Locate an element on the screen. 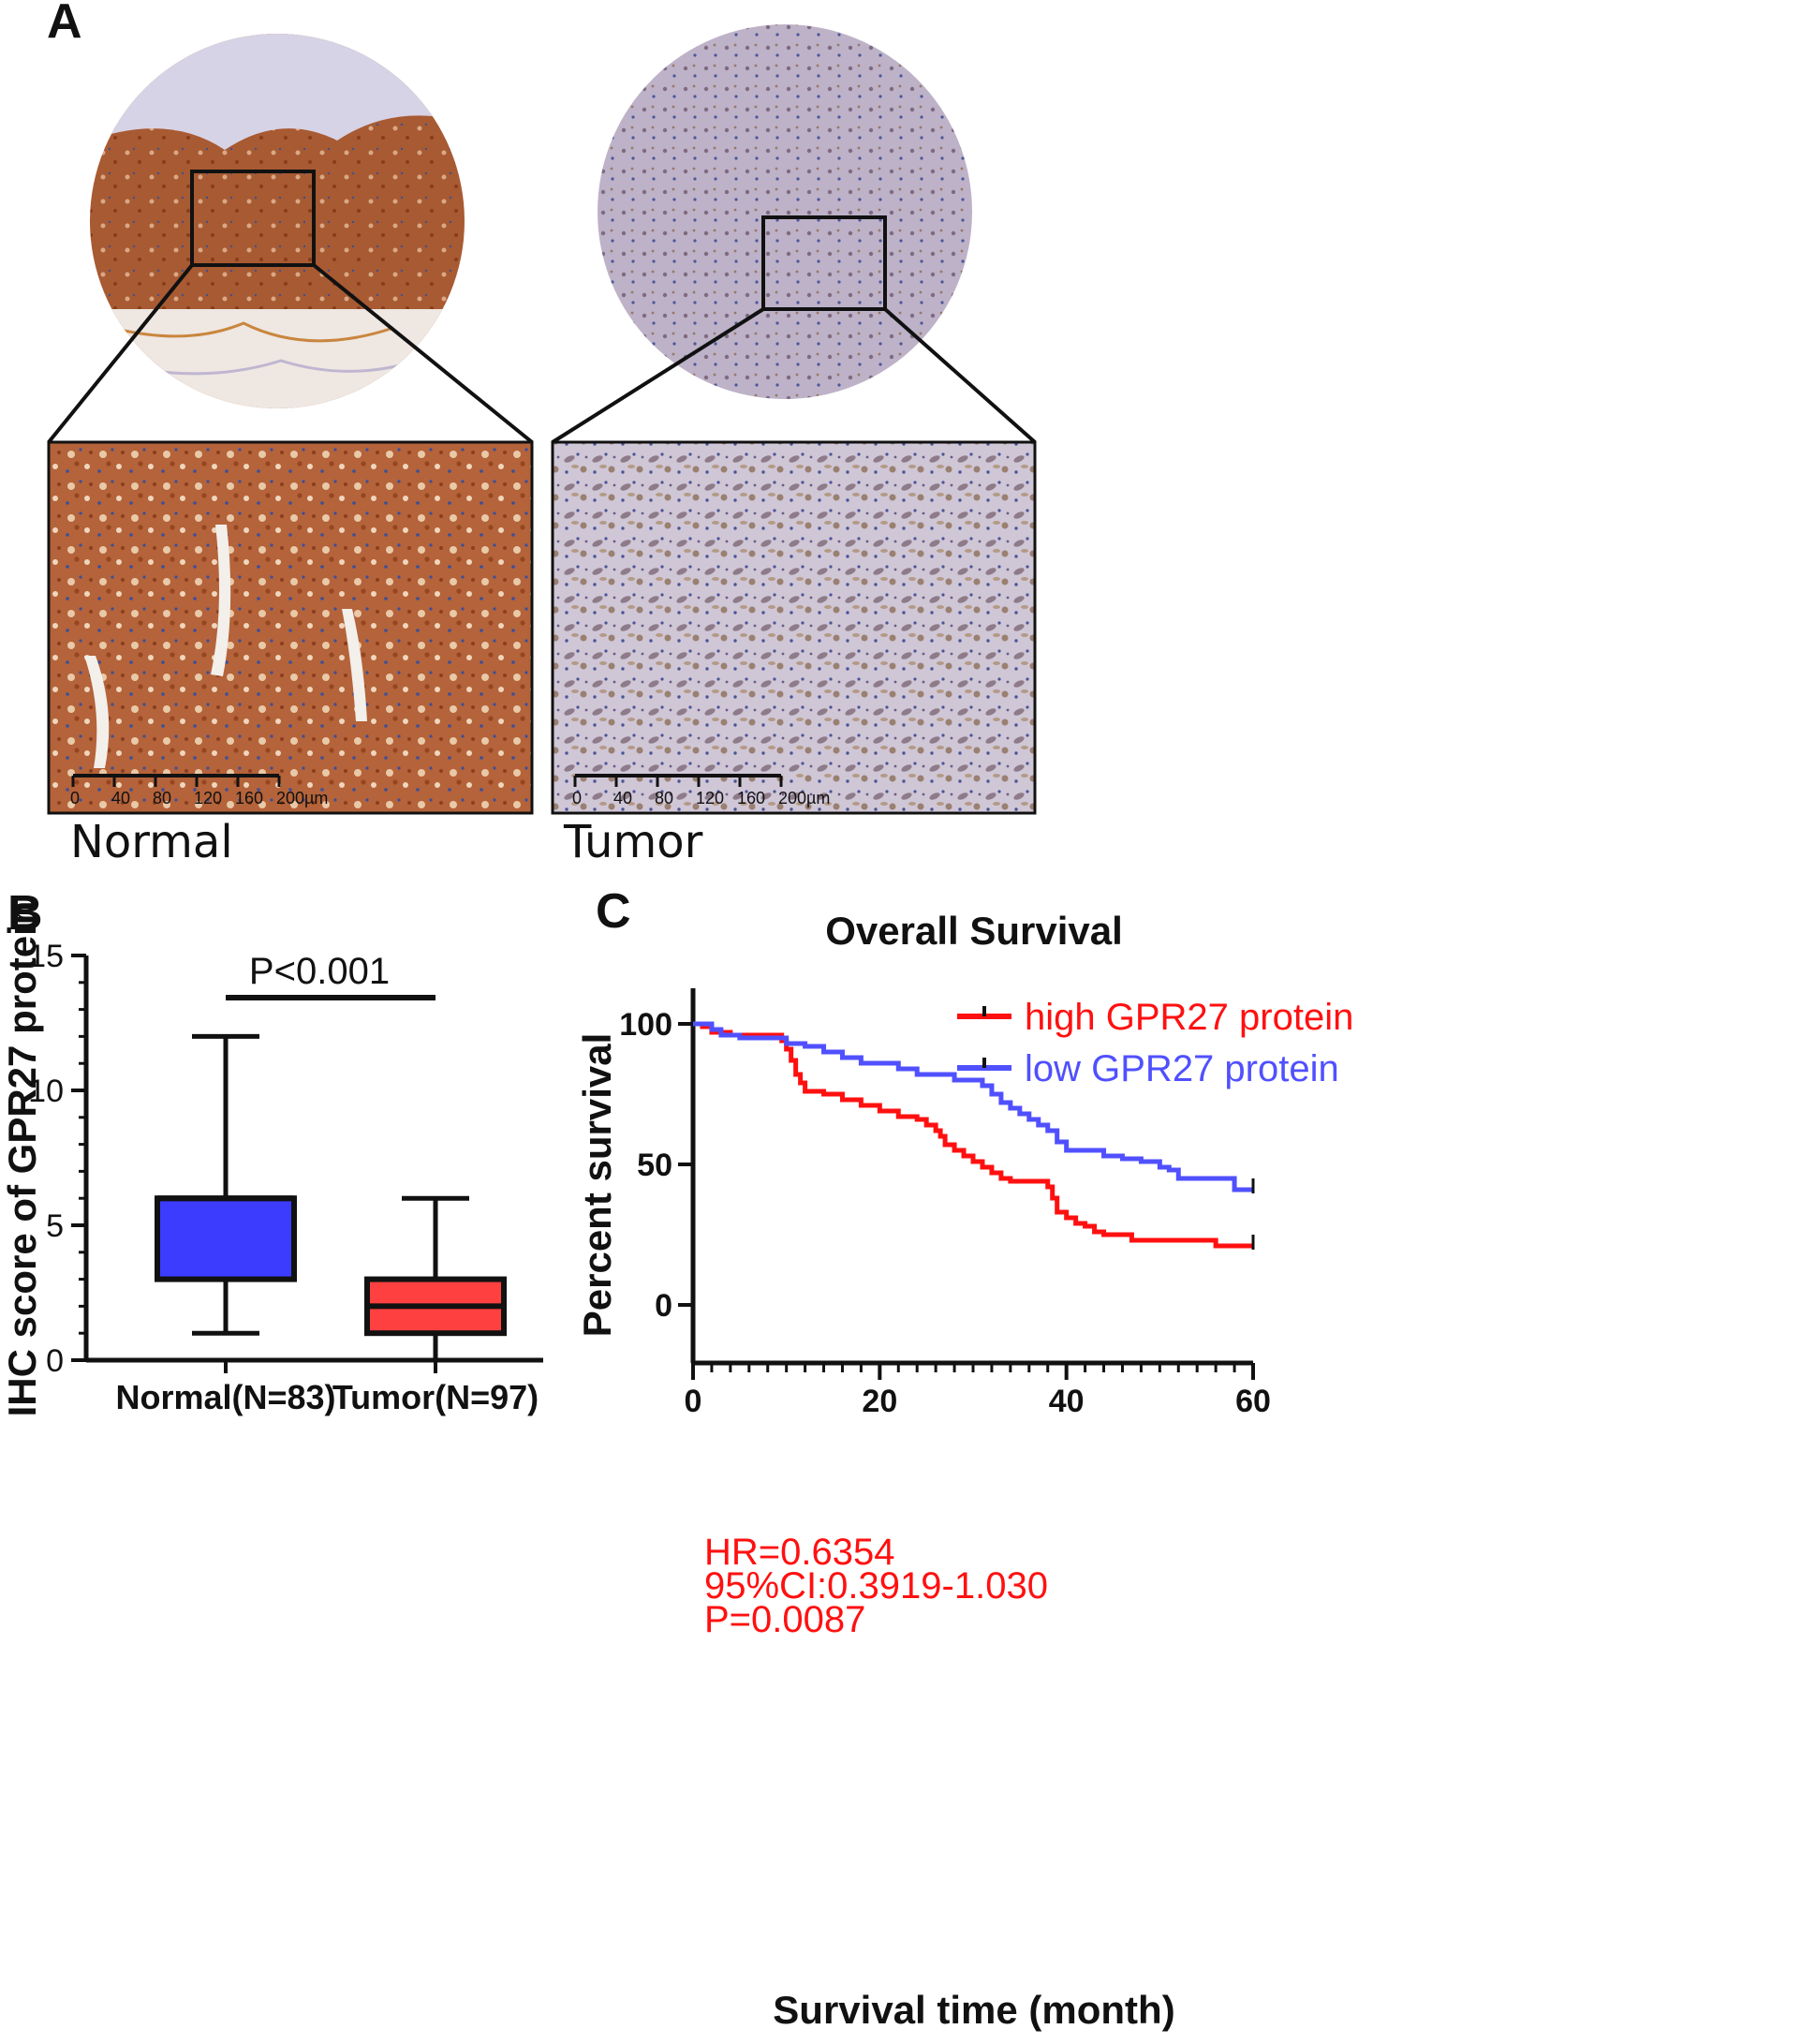 Image resolution: width=1801 pixels, height=2044 pixels. b-y-tick-label: 5 is located at coordinates (55, 1226).